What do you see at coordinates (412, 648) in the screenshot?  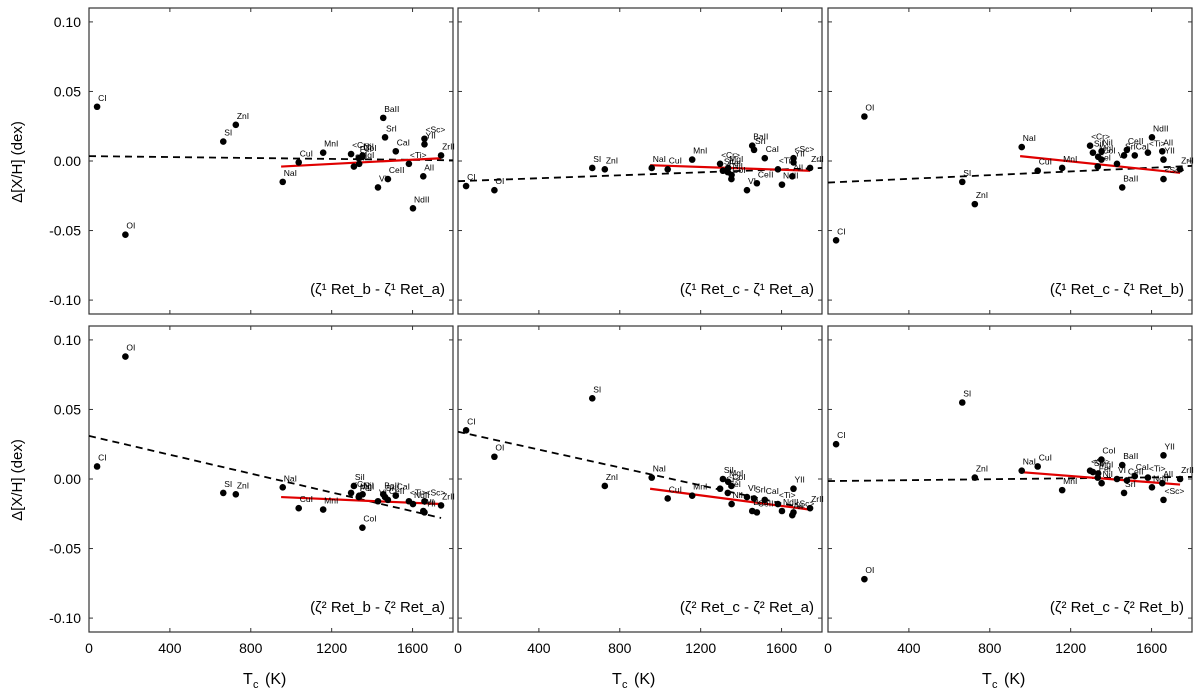 I see `x-tick-label: 1600` at bounding box center [412, 648].